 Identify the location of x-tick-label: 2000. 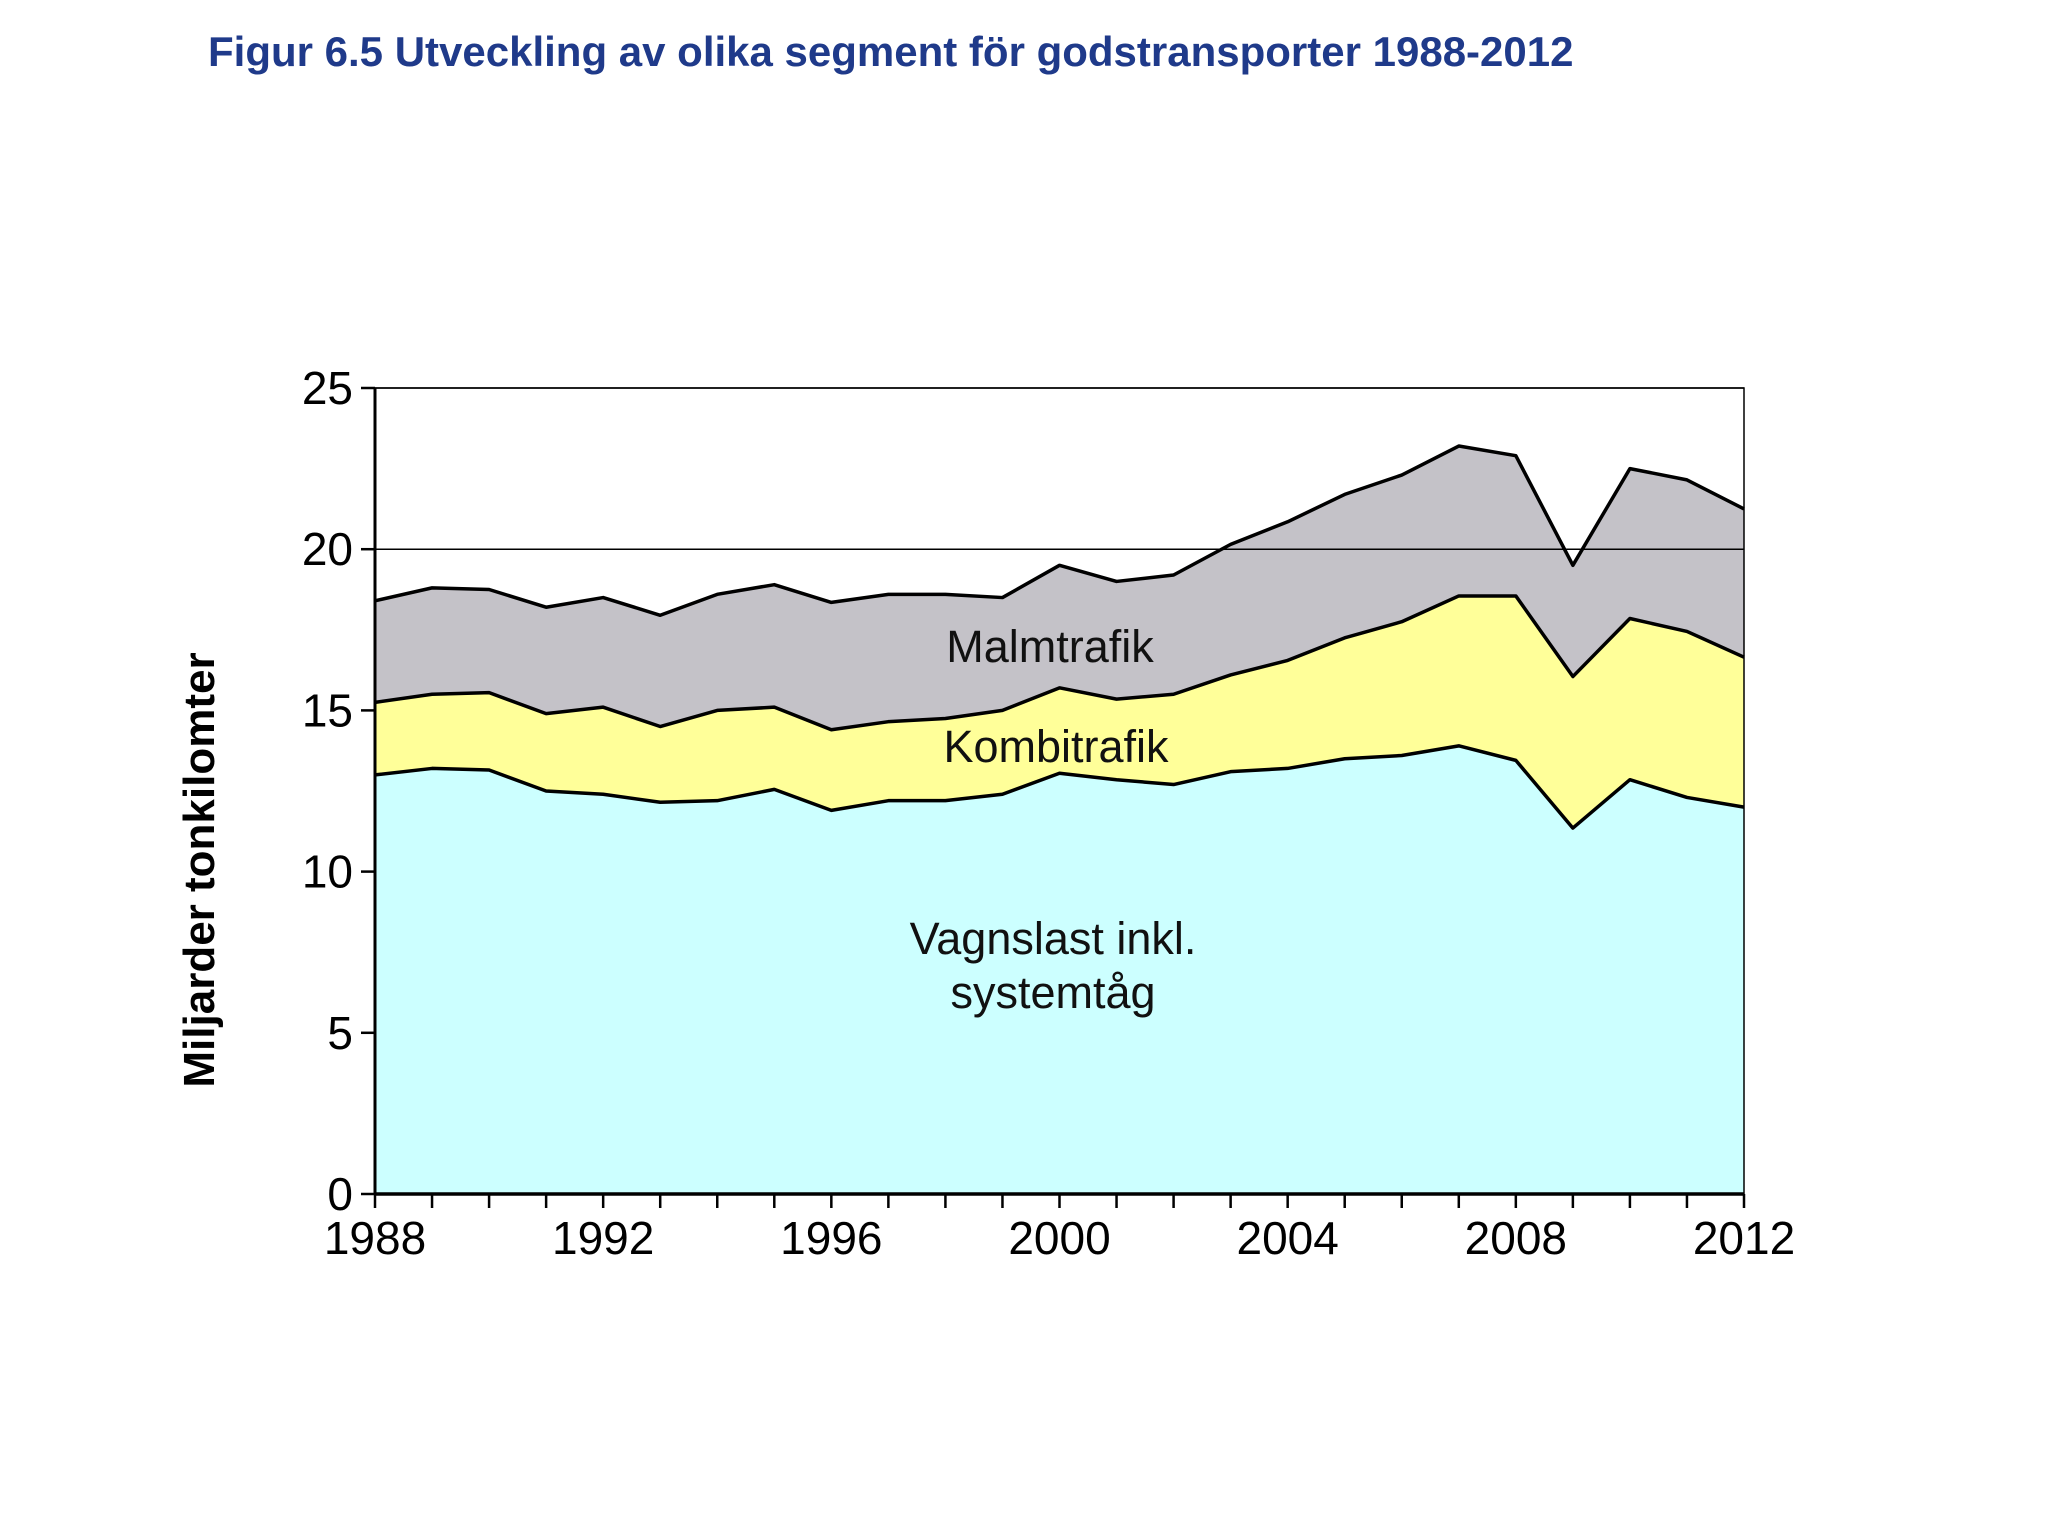
(1059, 1238).